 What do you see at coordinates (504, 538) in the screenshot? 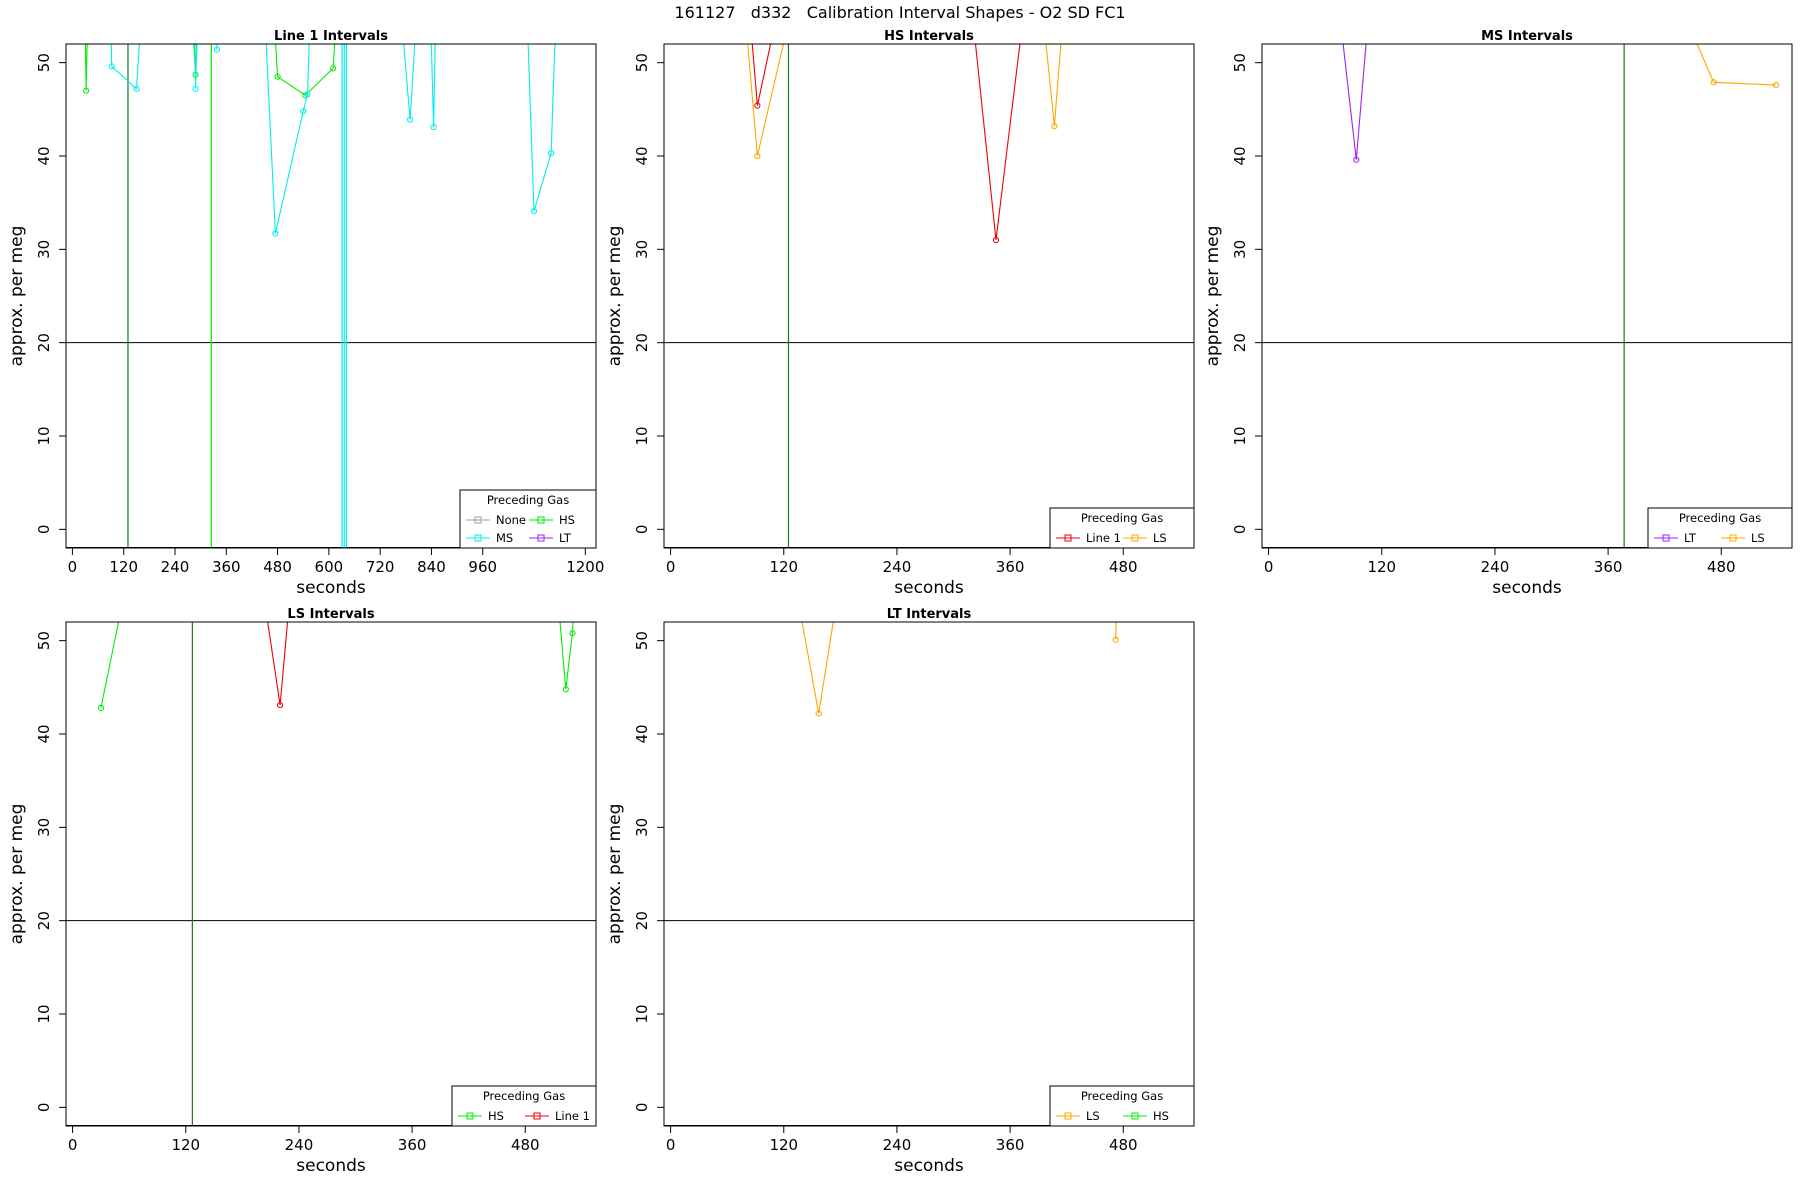
I see `legend-label: MS` at bounding box center [504, 538].